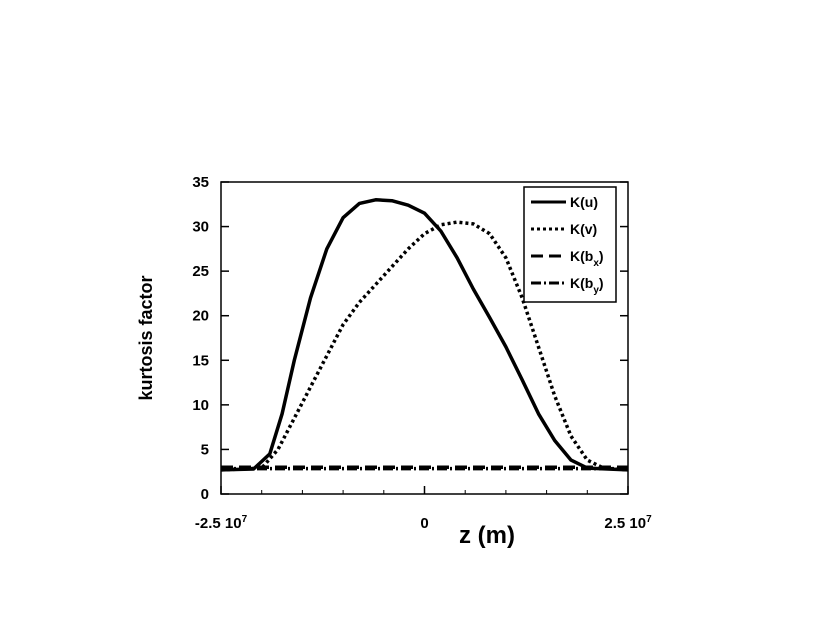 This screenshot has width=830, height=642. Describe the element at coordinates (146, 337) in the screenshot. I see `y-axis-title: kurtosis factor` at that location.